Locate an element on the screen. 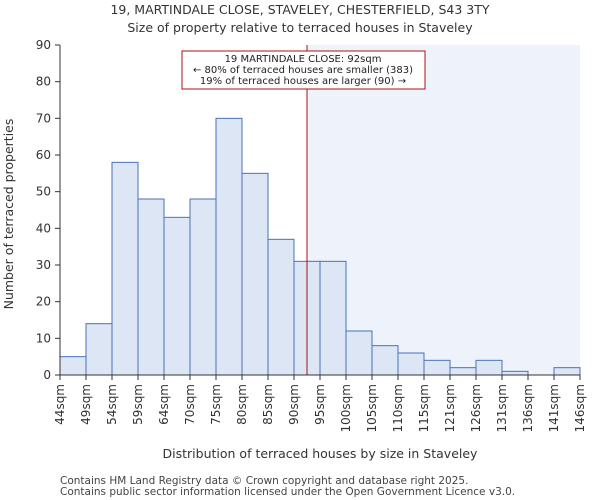 The height and width of the screenshot is (500, 600). y-tick-label-0: 0 is located at coordinates (47, 375).